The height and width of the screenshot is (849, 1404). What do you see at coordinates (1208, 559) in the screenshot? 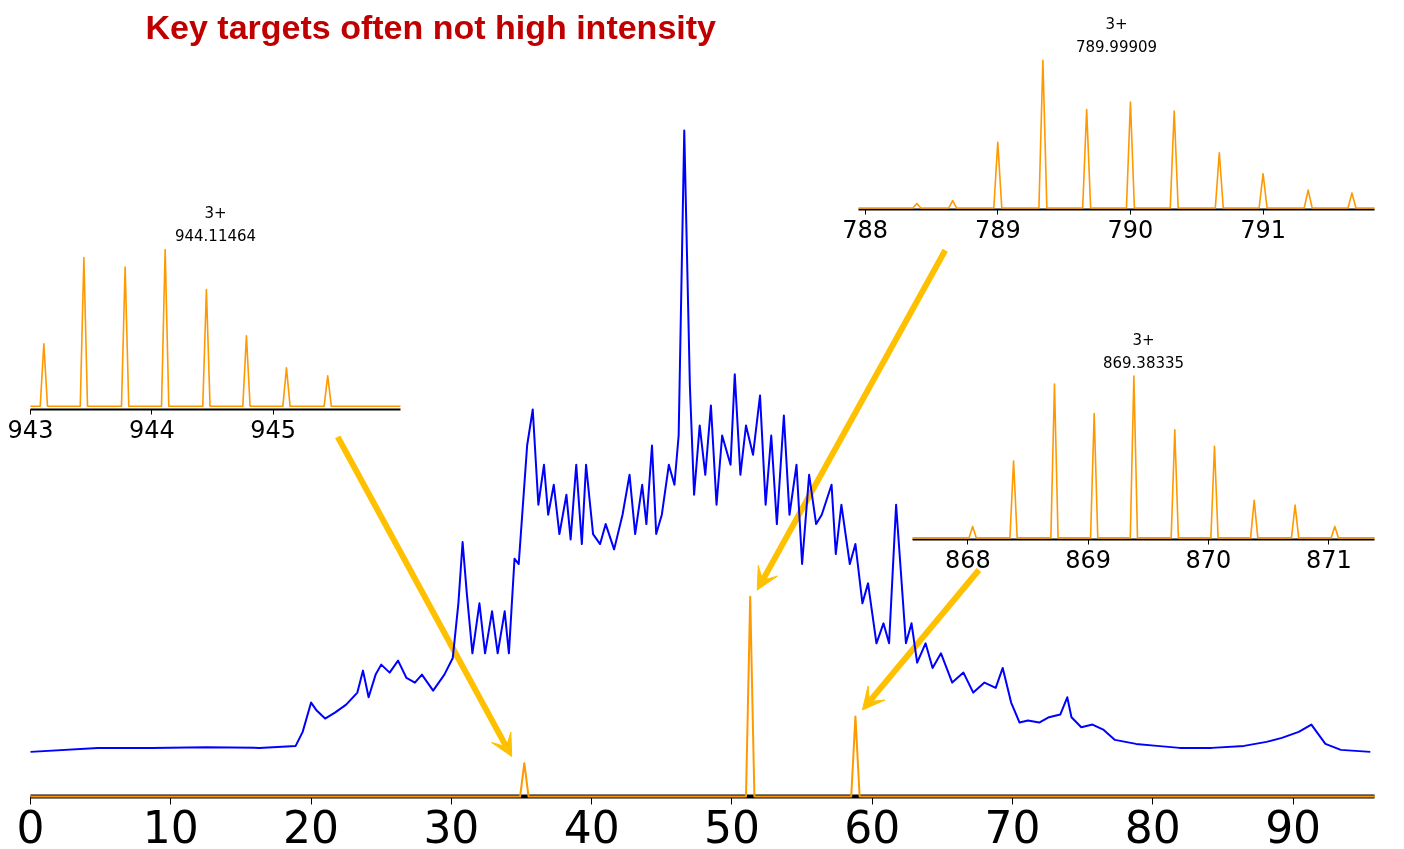
I see `x-tick-label: 870` at bounding box center [1208, 559].